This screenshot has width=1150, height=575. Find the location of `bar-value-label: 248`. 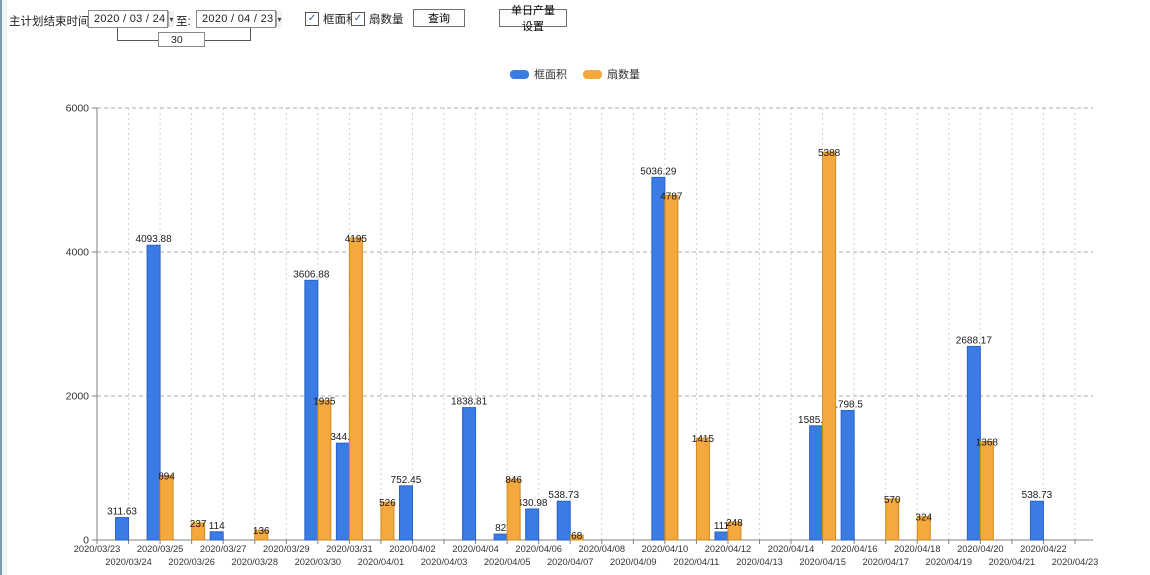

bar-value-label: 248 is located at coordinates (734, 523).